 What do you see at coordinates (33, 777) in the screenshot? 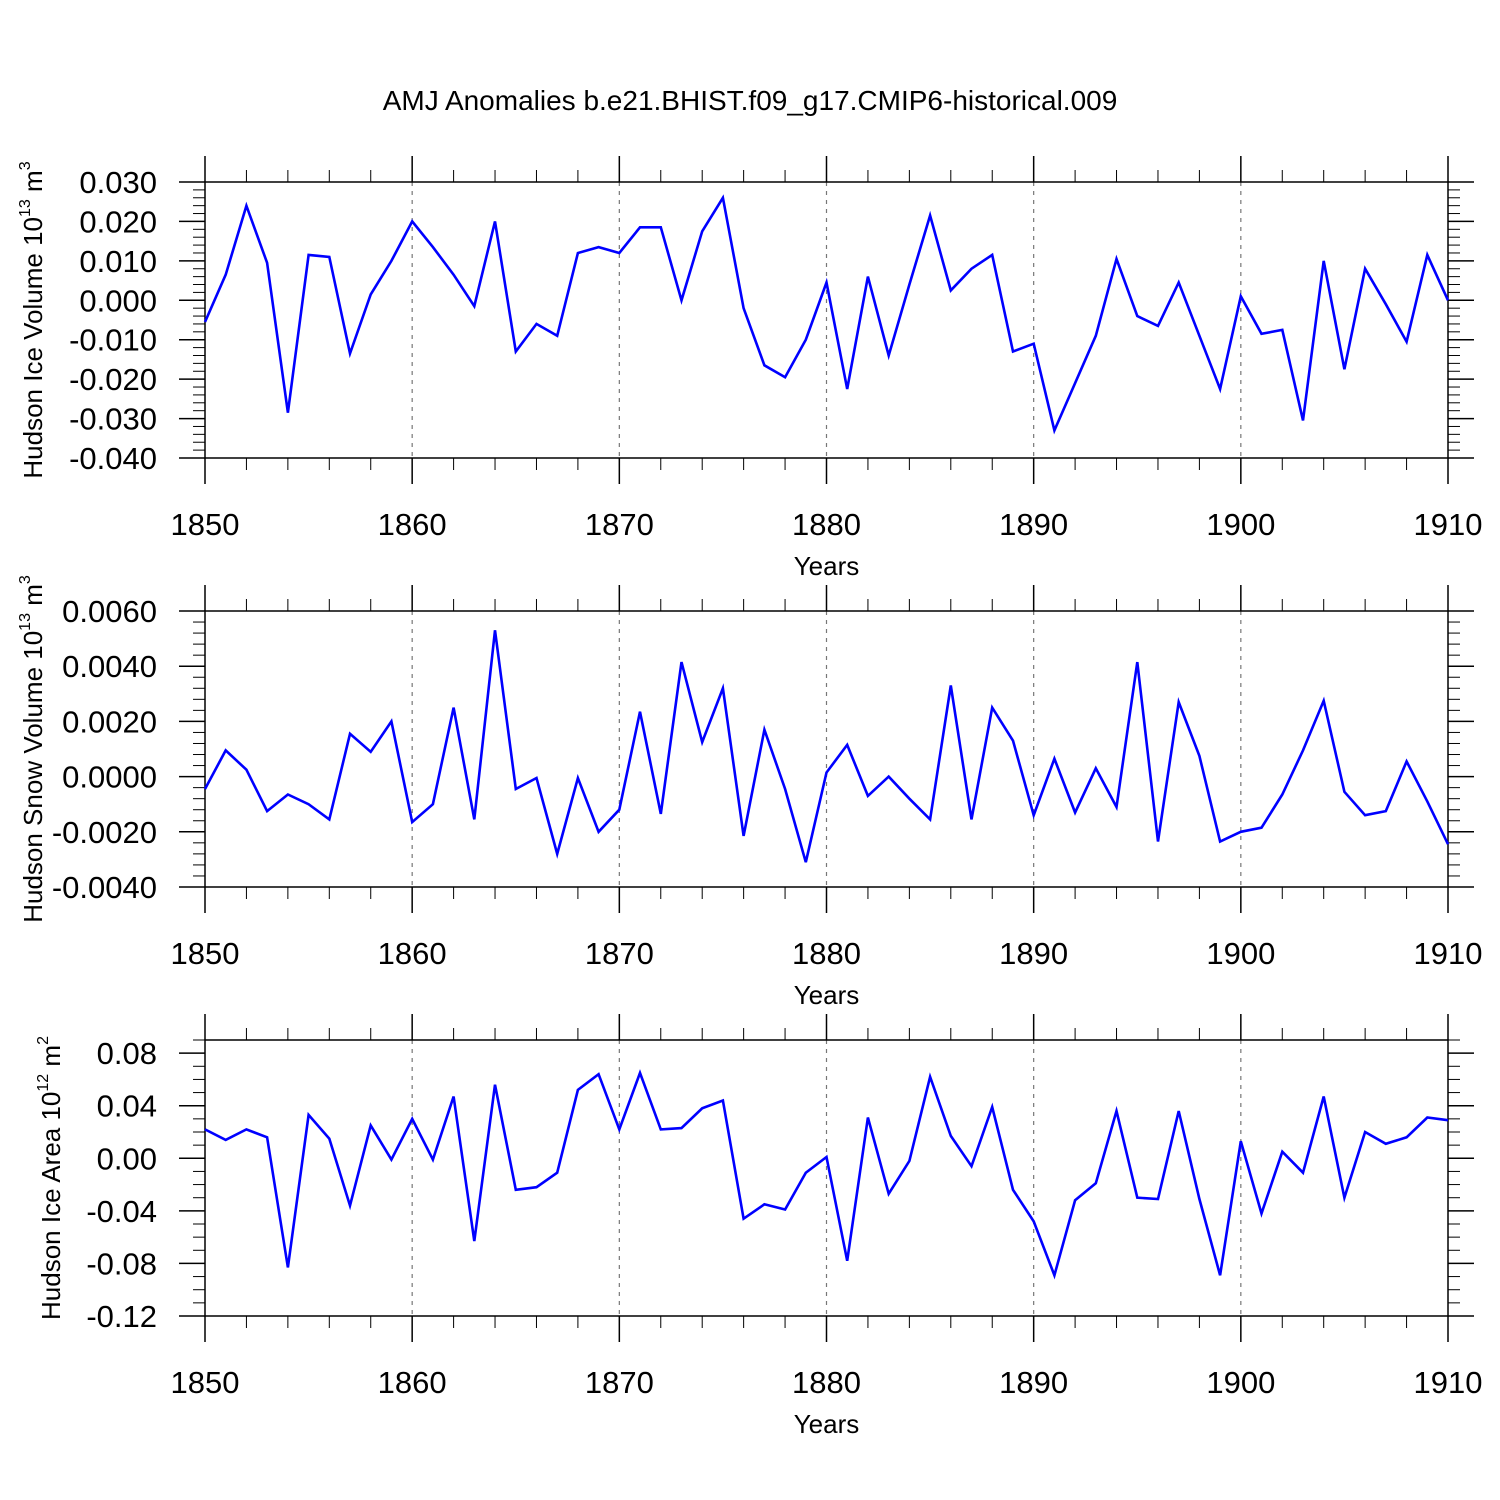
I see `y-axis-label-text: Hudson Snow Volume 10` at bounding box center [33, 777].